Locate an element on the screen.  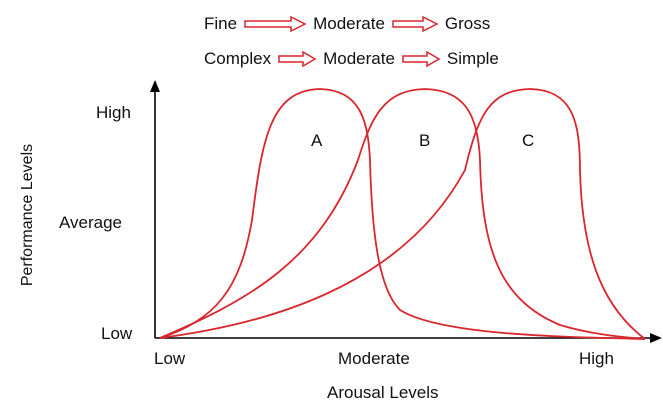
row2-item-simple: Simple is located at coordinates (472, 58).